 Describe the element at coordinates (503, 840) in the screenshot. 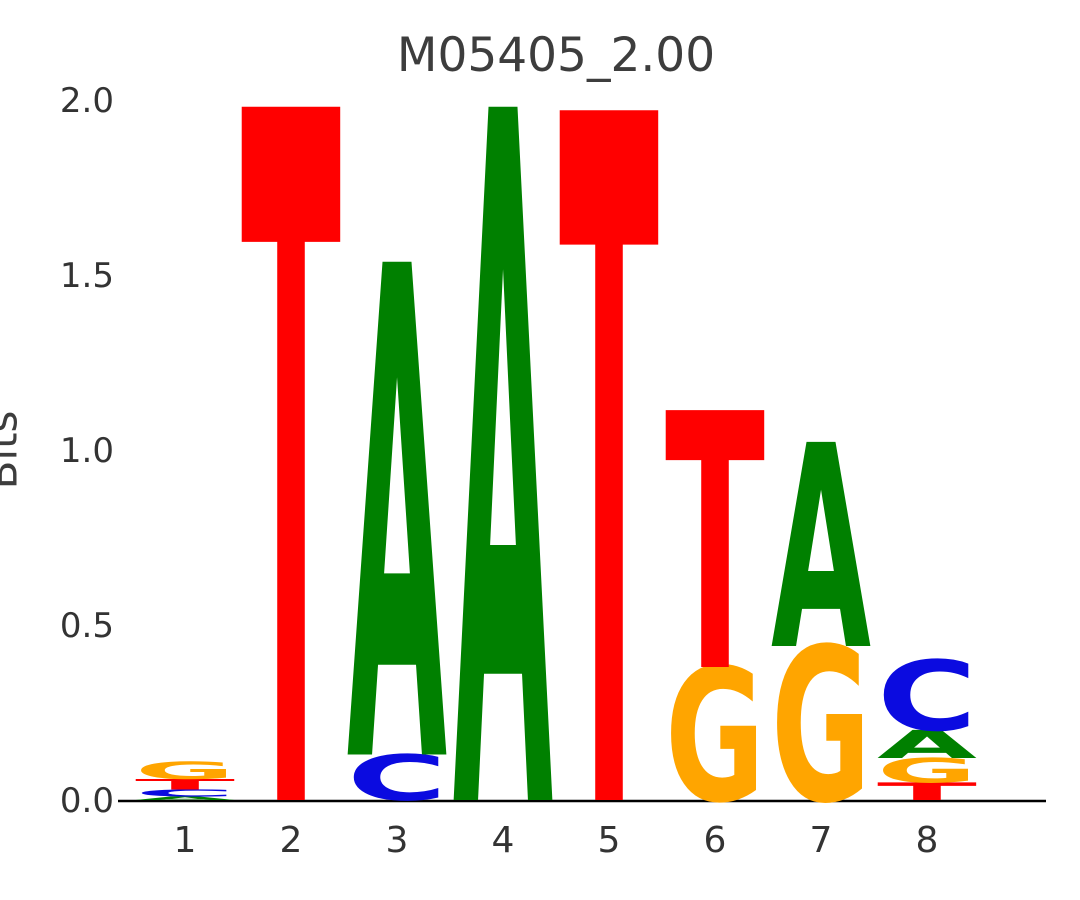

I see `x-tick-label: 4` at that location.